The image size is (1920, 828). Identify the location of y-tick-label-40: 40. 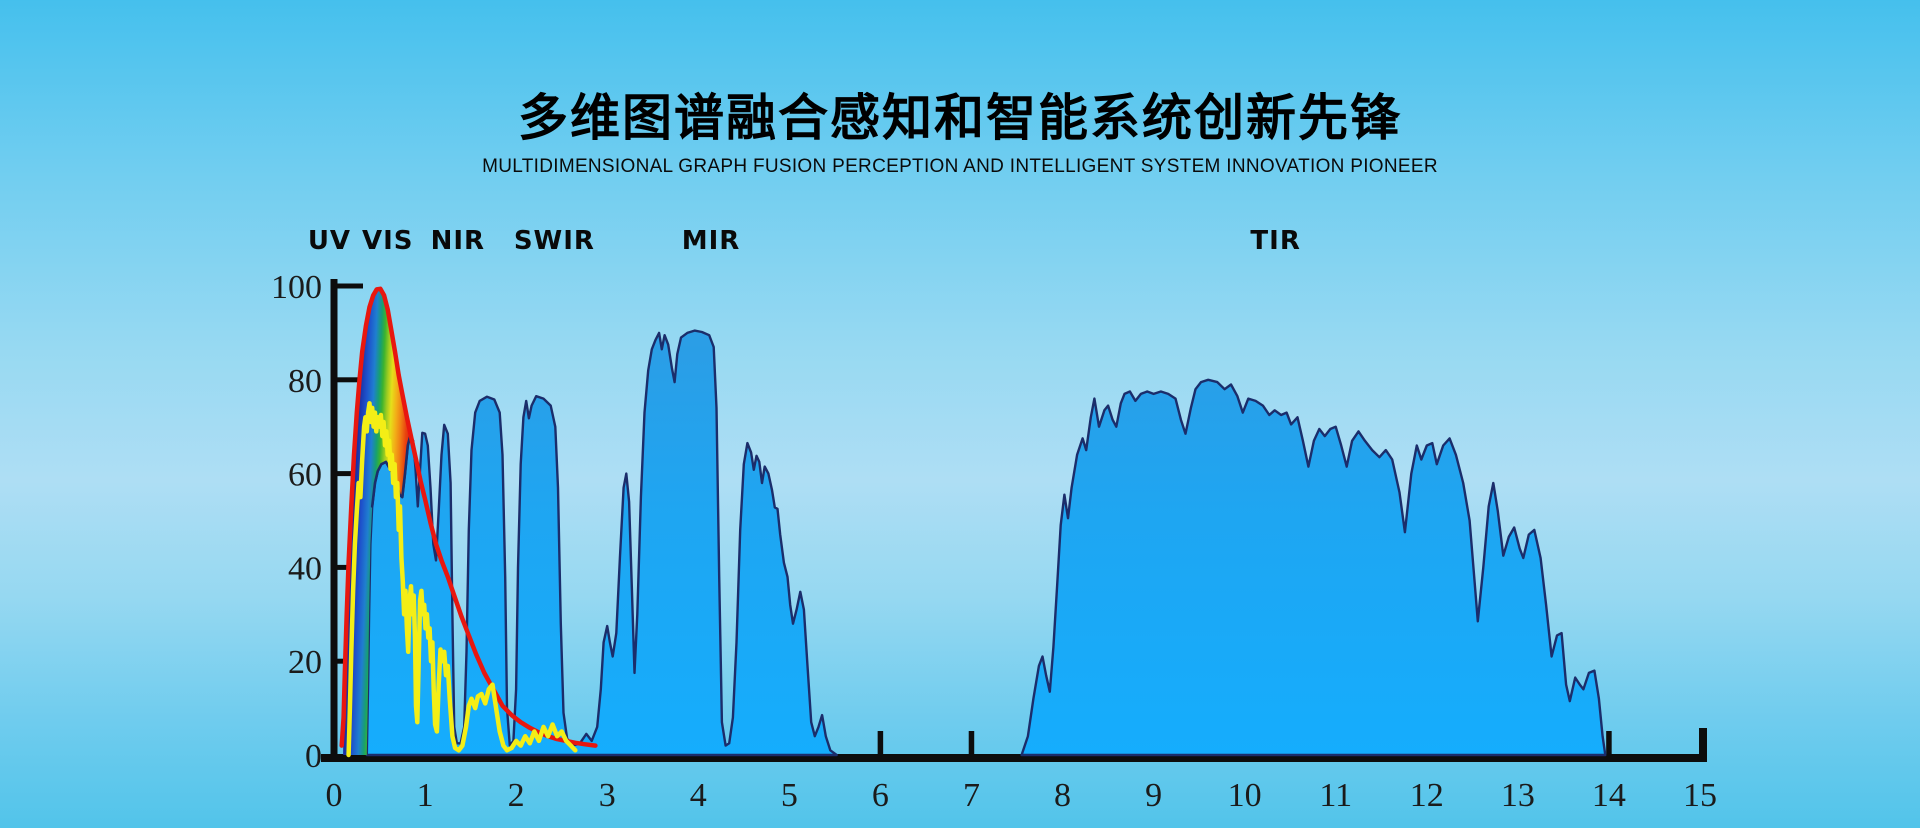
(305, 568).